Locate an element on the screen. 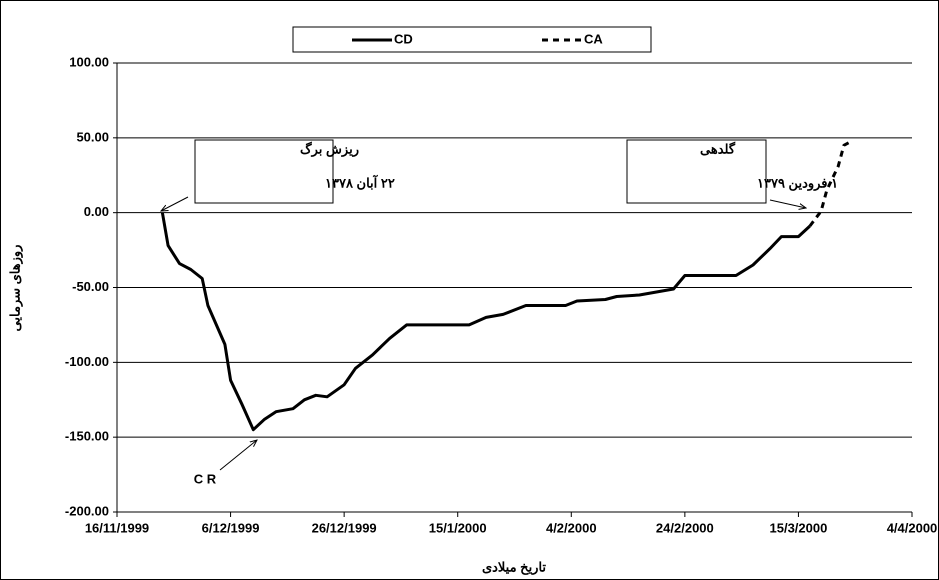 Image resolution: width=939 pixels, height=580 pixels. x-tick-label: 4/4/2000 is located at coordinates (912, 527).